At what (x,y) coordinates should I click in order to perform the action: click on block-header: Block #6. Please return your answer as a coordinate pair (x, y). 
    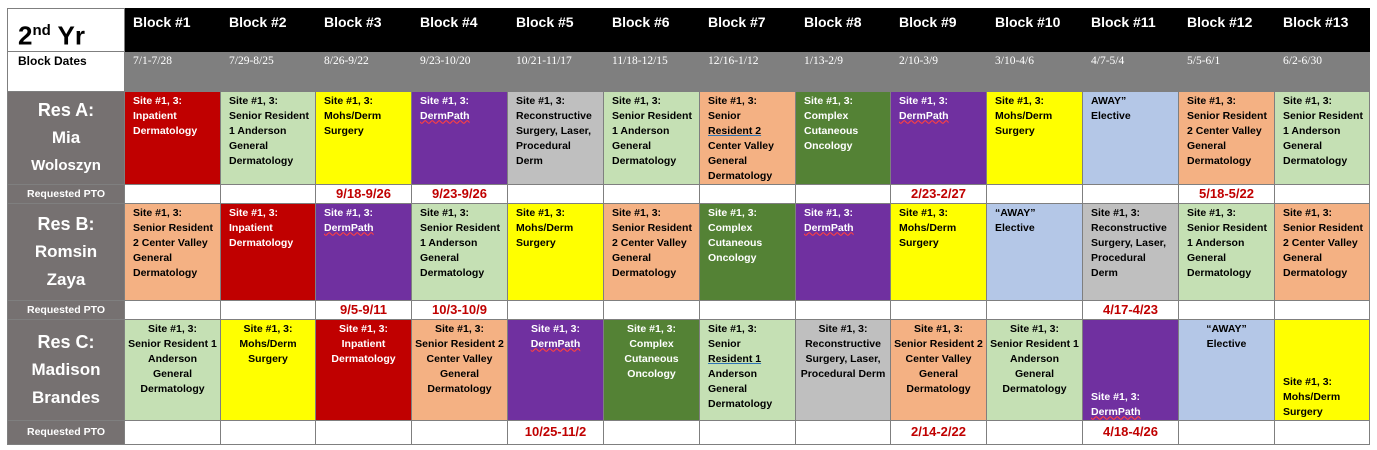
    Looking at the image, I should click on (651, 30).